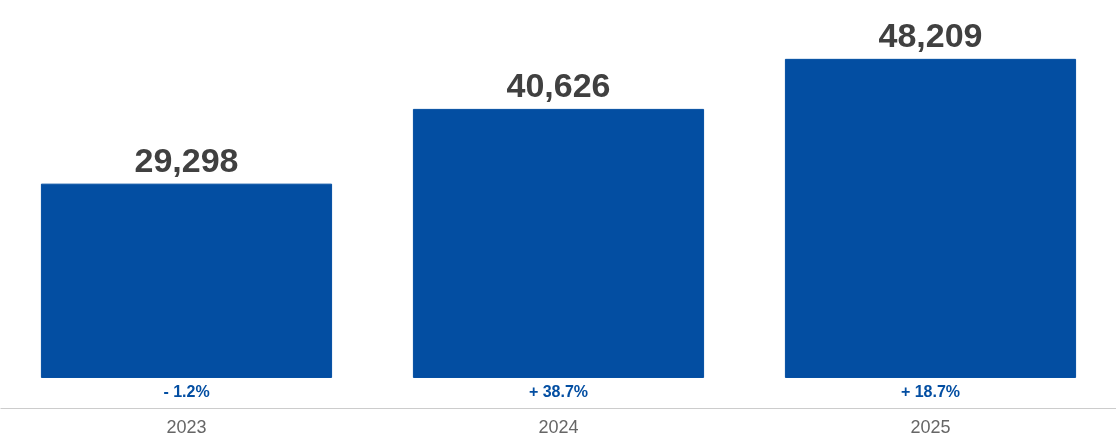 The height and width of the screenshot is (443, 1116). What do you see at coordinates (558, 426) in the screenshot?
I see `x-tick-label: 2024` at bounding box center [558, 426].